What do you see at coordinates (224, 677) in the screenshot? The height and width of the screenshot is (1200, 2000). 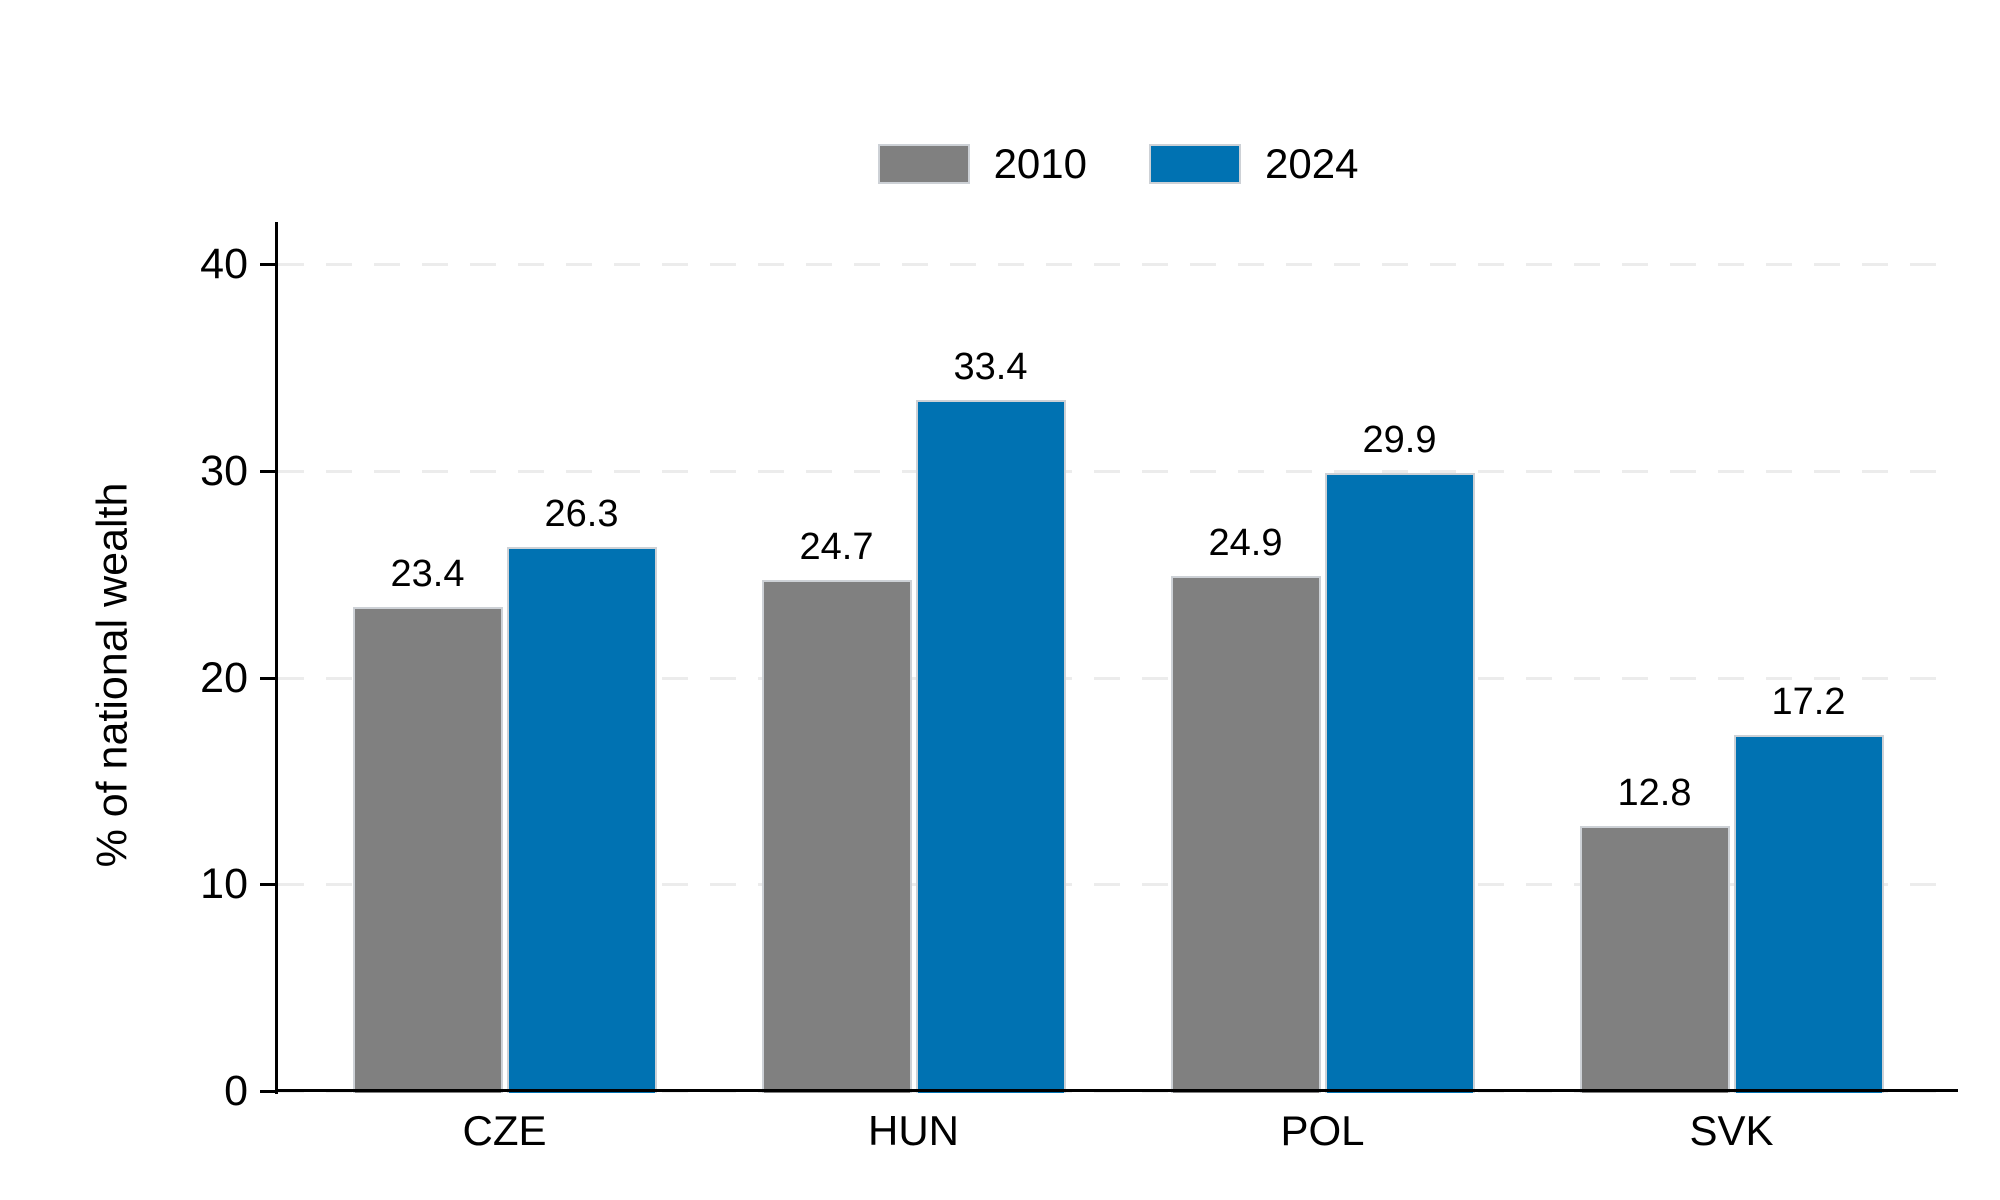 I see `y-tick-label-20: 20` at bounding box center [224, 677].